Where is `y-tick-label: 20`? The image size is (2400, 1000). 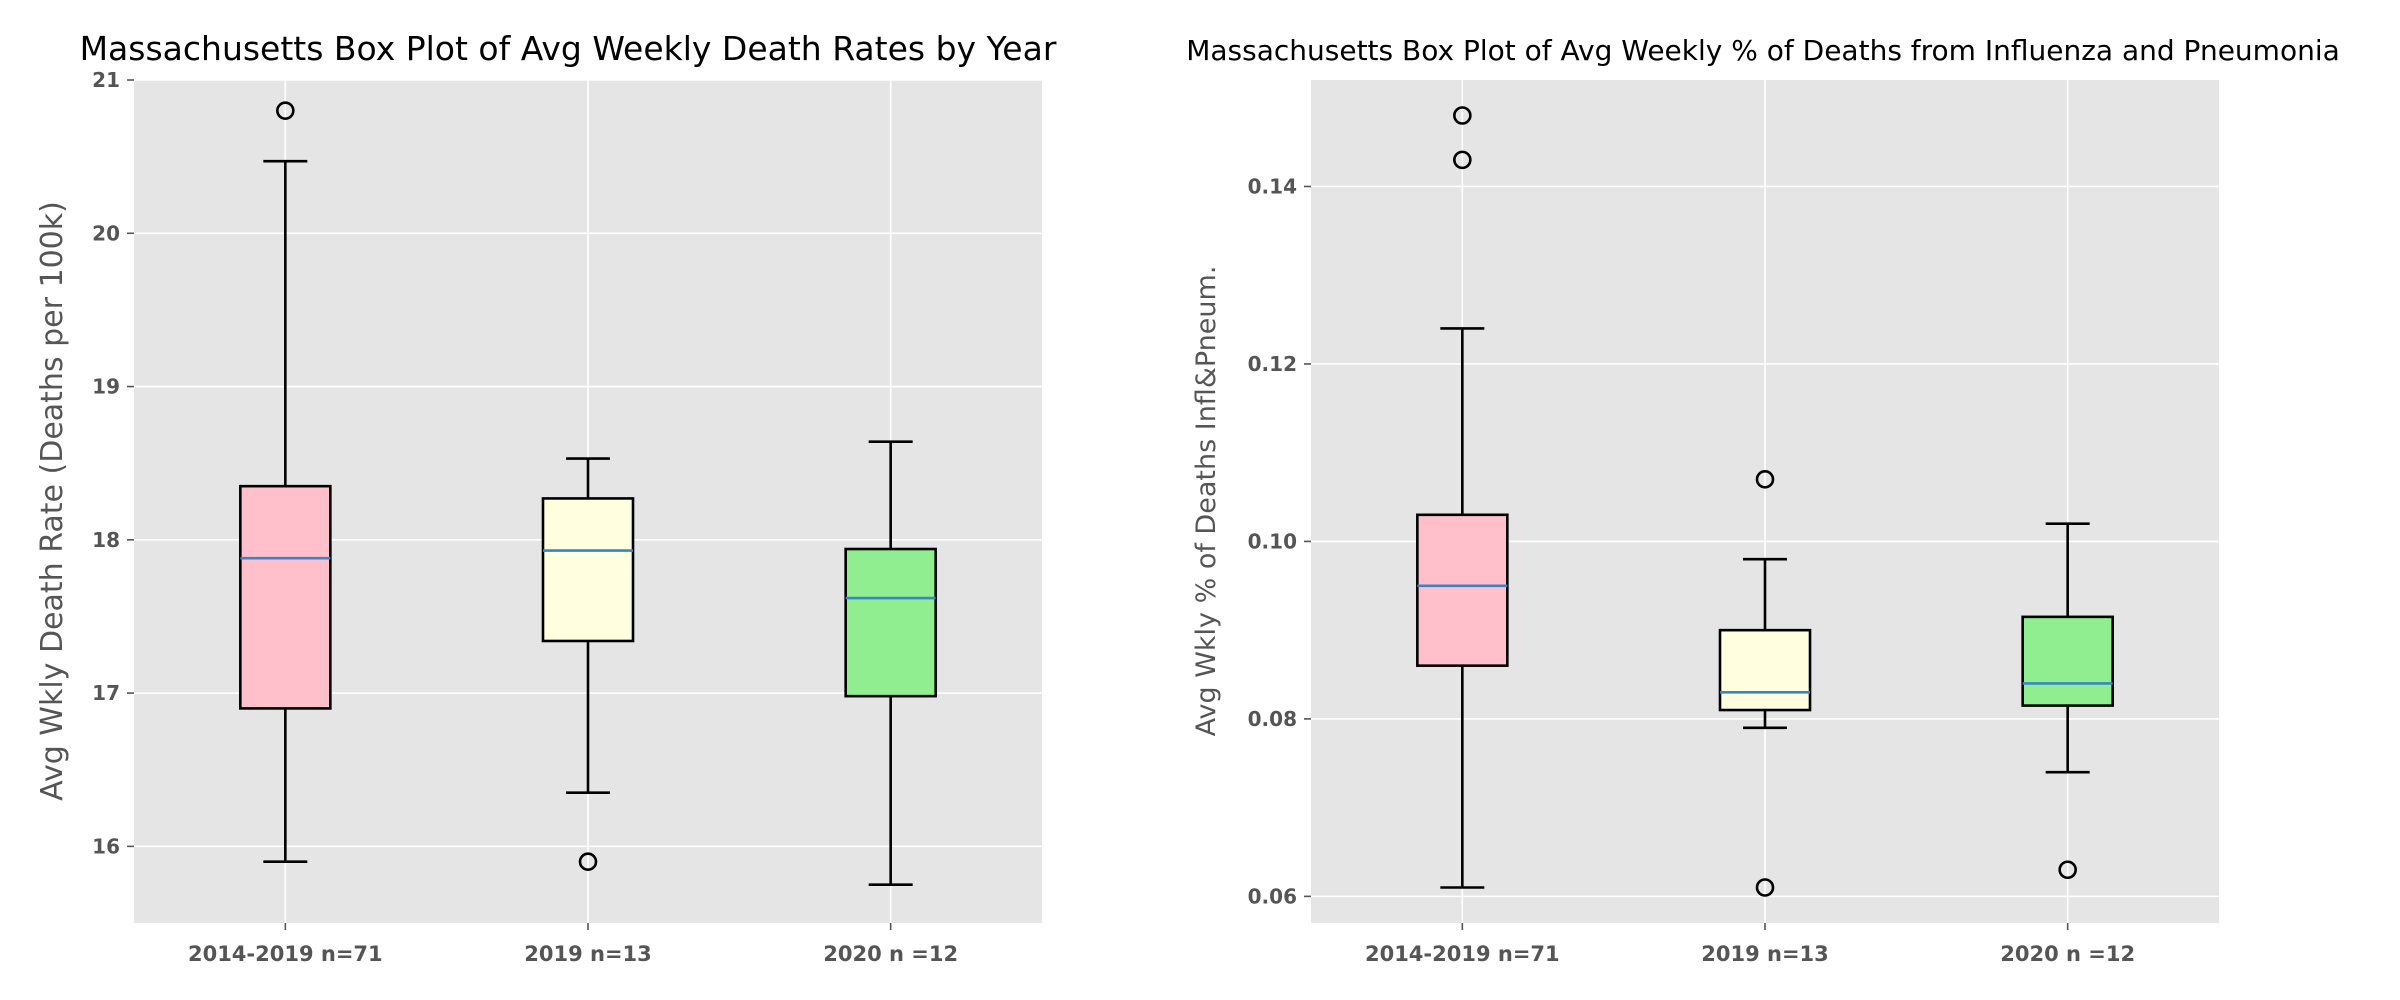
y-tick-label: 20 is located at coordinates (106, 233).